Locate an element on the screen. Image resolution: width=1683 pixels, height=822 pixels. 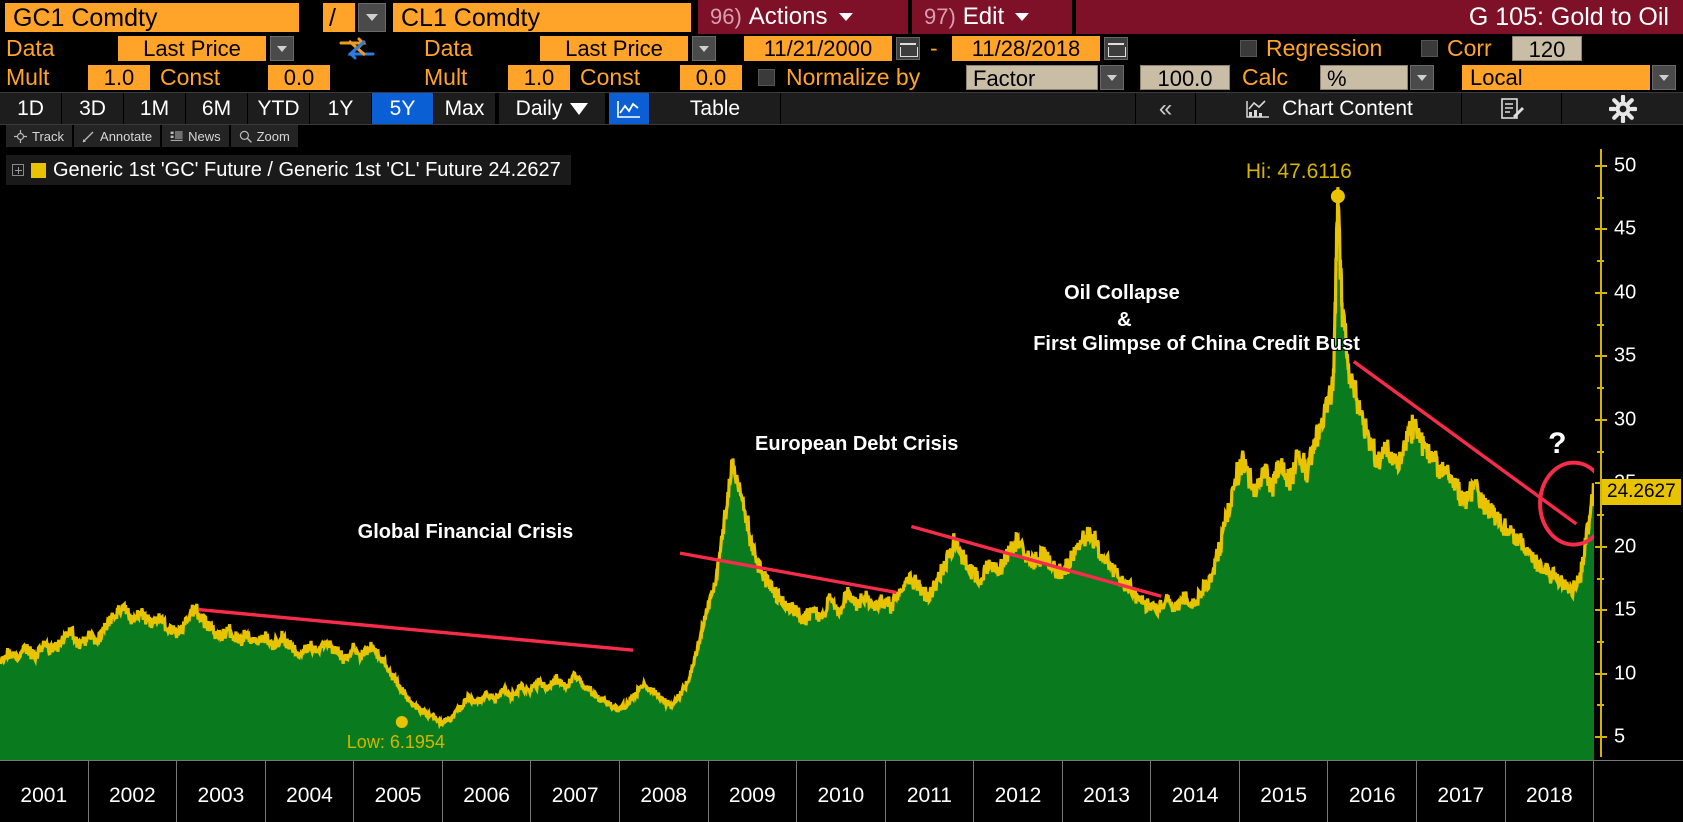
y-tick-label: 35 is located at coordinates (1625, 355).